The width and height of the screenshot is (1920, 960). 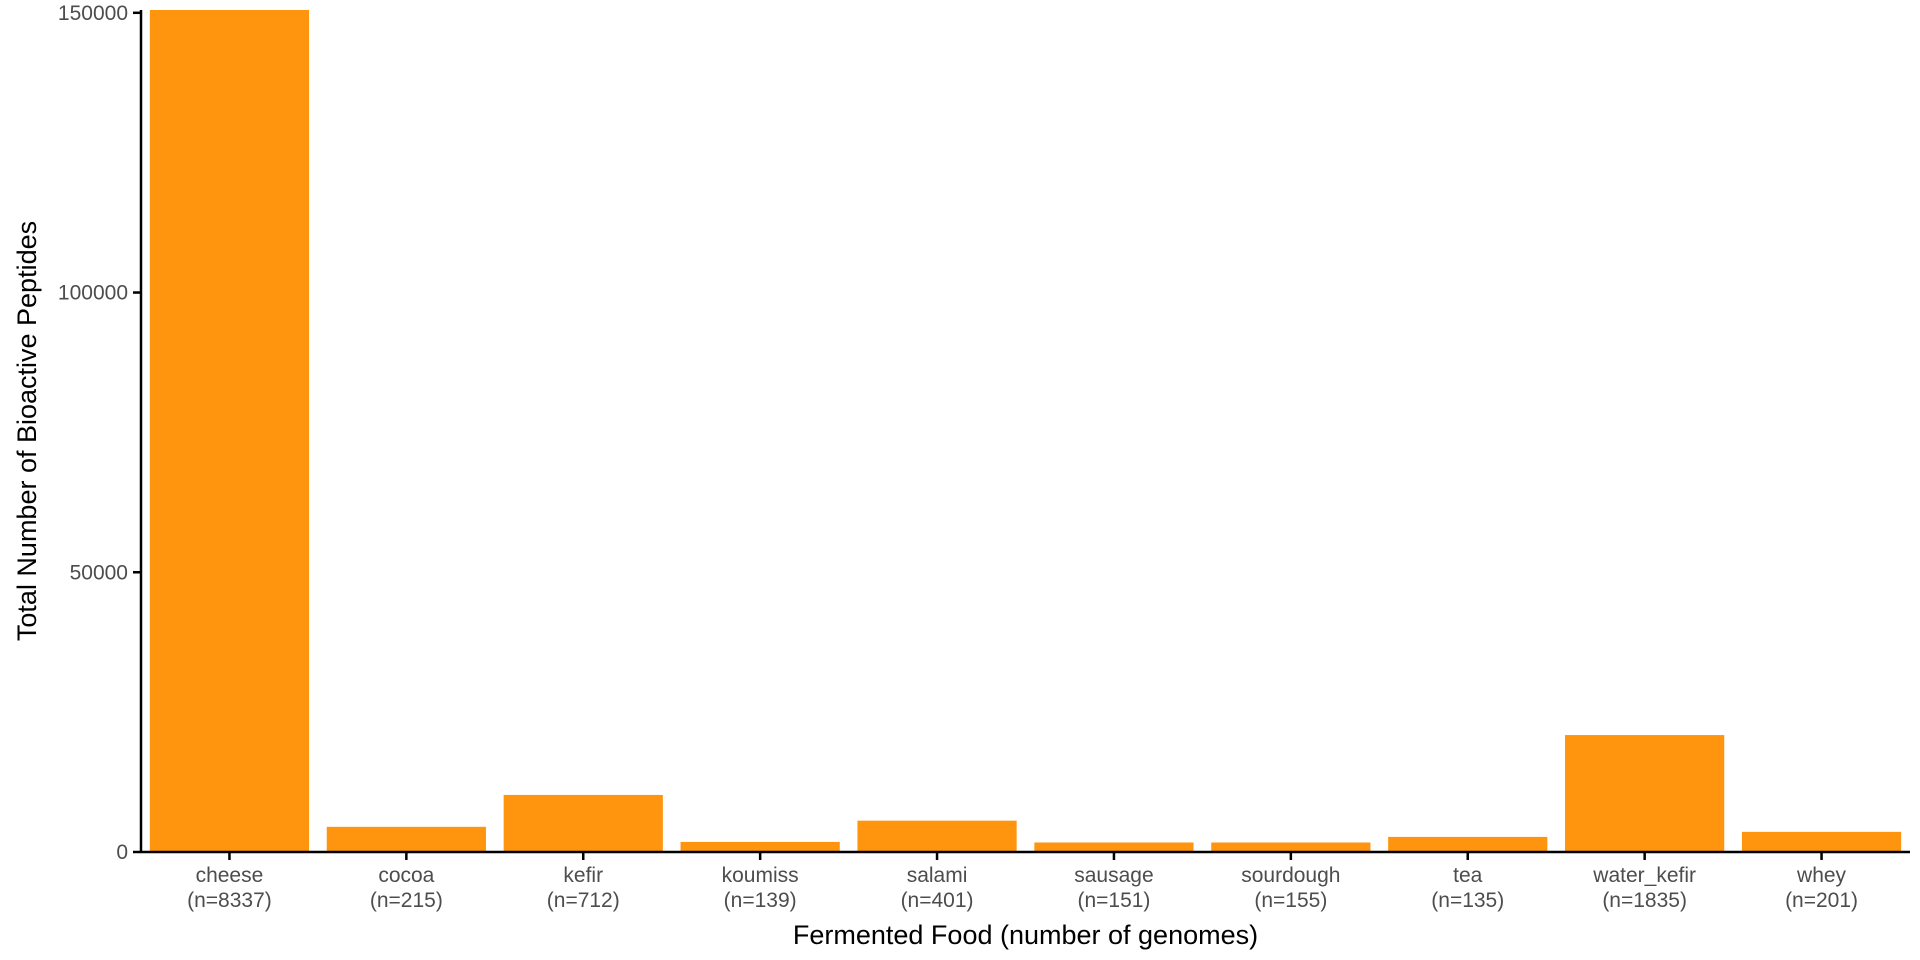 I want to click on x-tick-label: whey (n=201), so click(x=1821, y=888).